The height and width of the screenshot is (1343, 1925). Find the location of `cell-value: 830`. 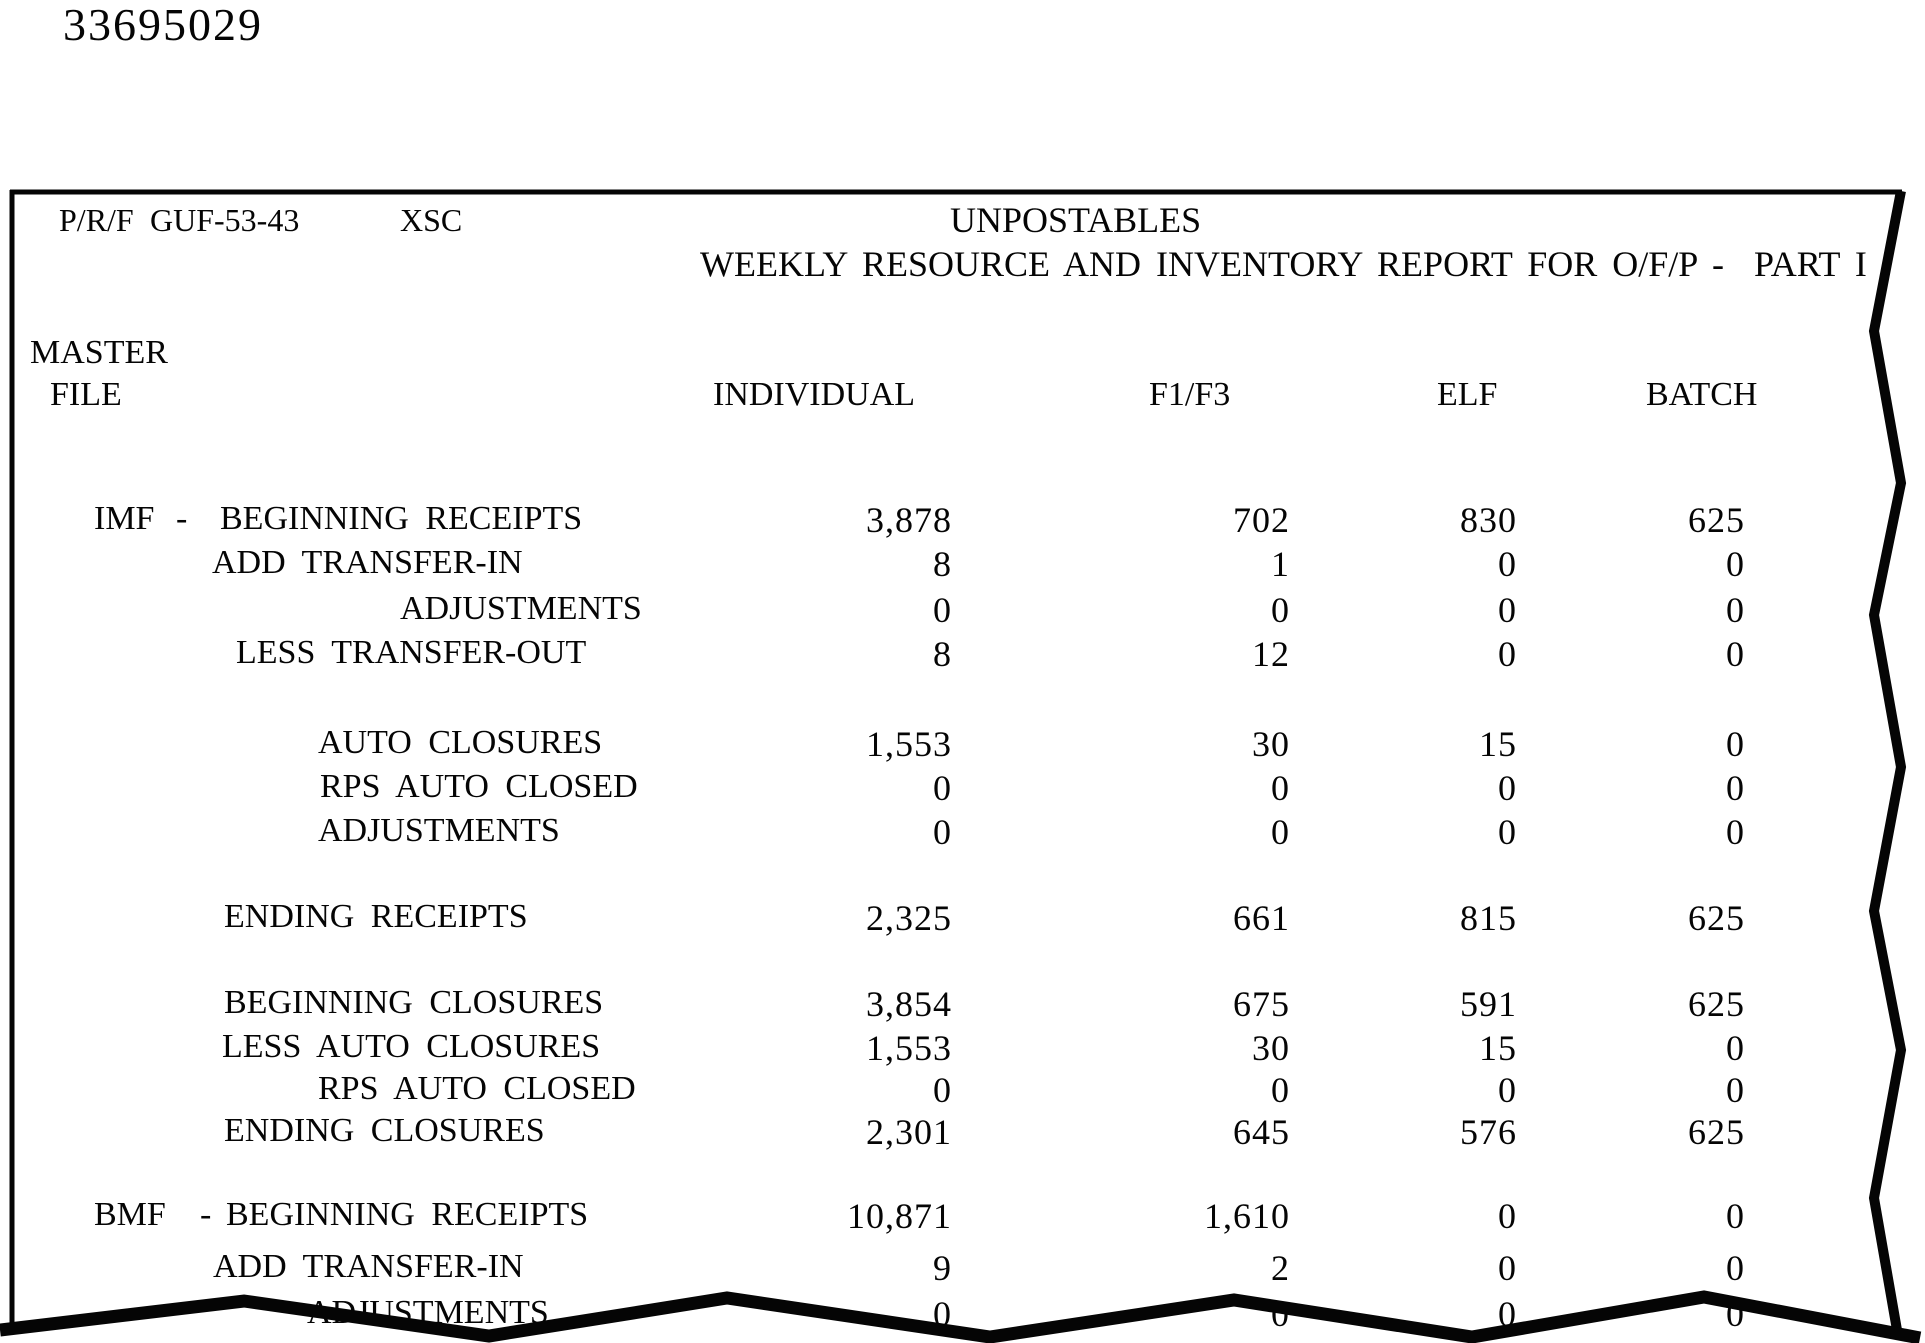

cell-value: 830 is located at coordinates (1488, 520).